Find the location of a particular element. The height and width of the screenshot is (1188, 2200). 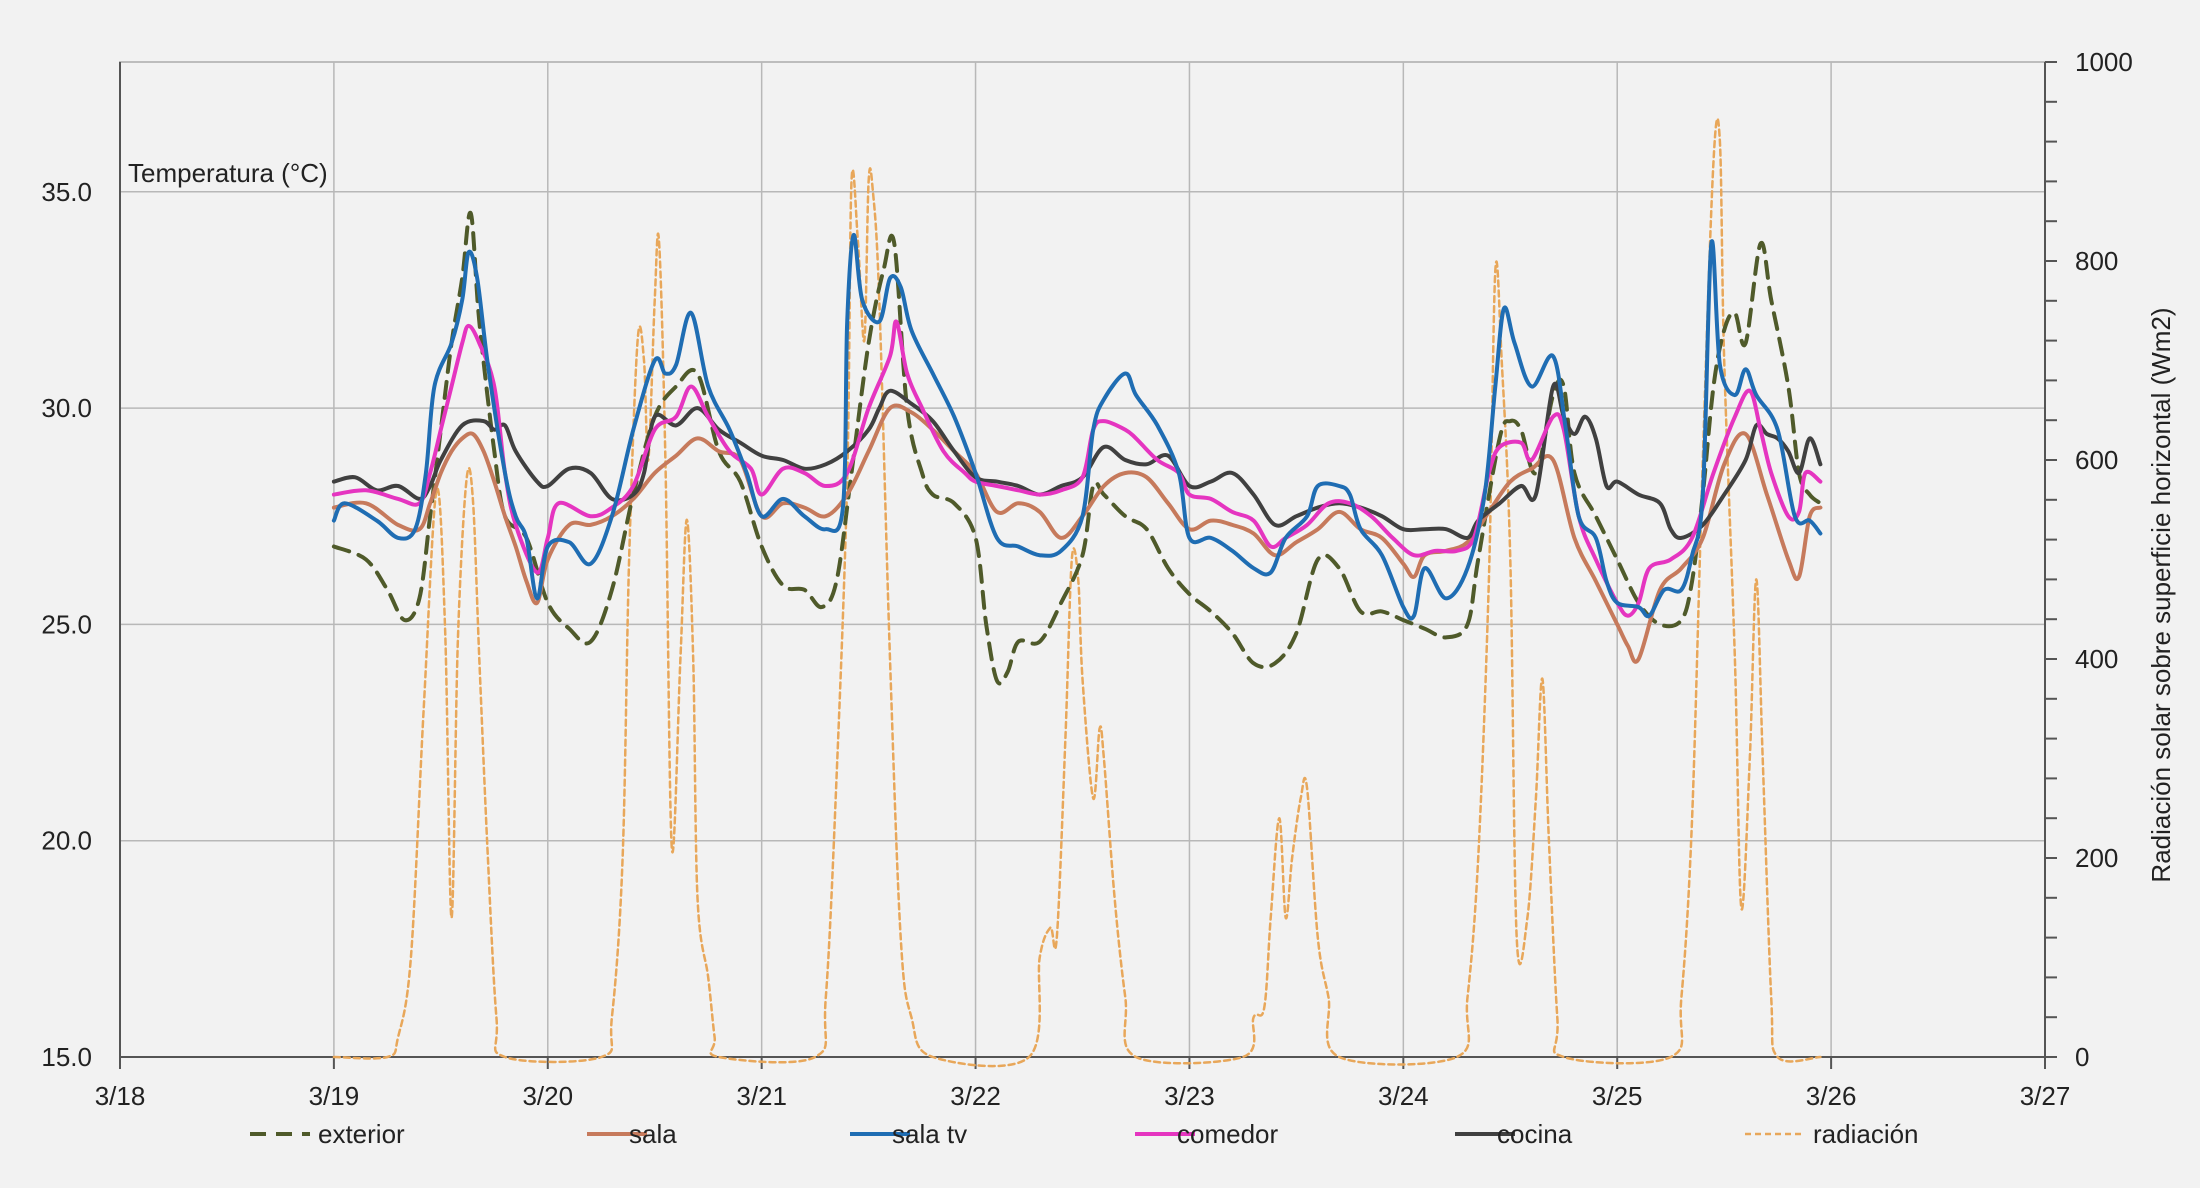

y-right-tick-label: 800 is located at coordinates (2096, 261).